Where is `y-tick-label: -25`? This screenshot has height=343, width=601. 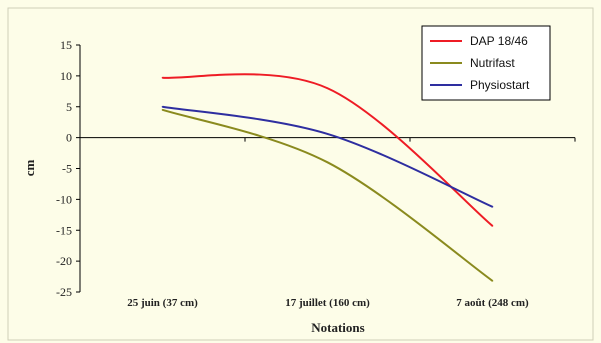
y-tick-label: -25 is located at coordinates (64, 292).